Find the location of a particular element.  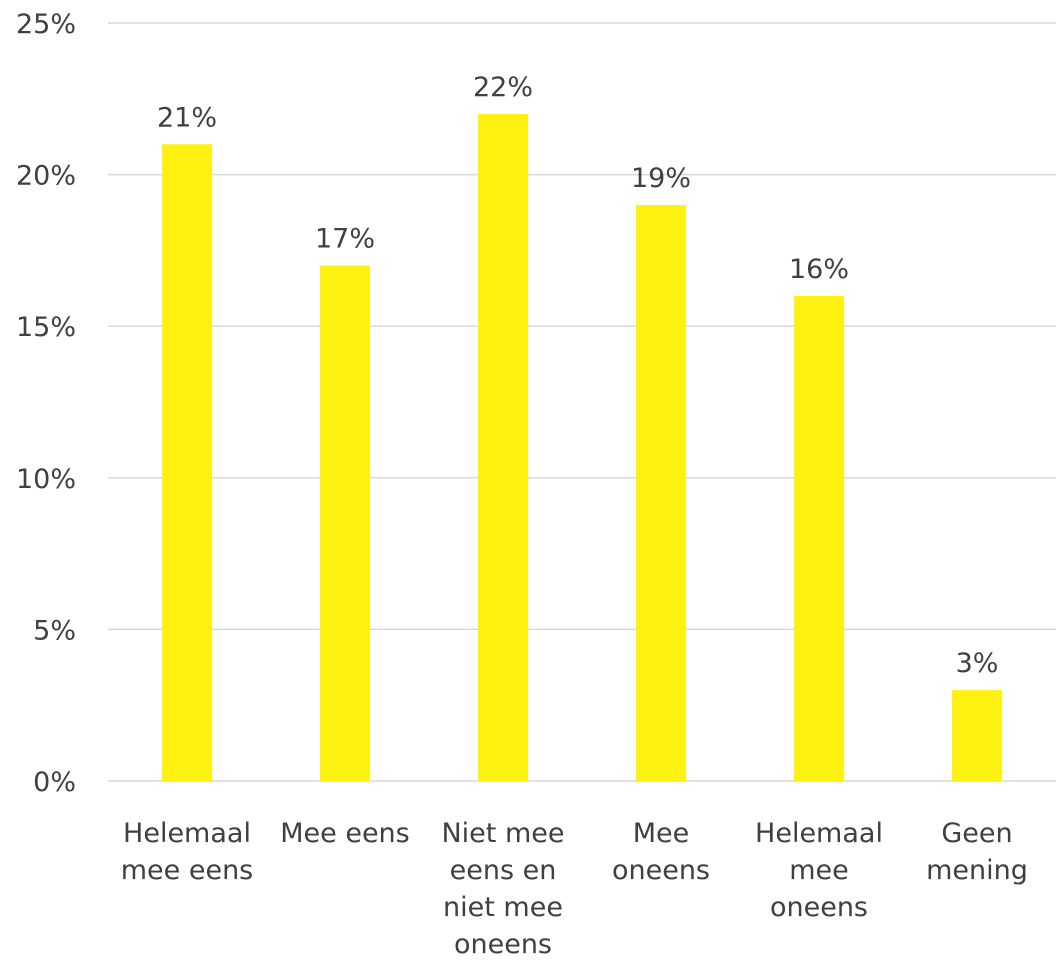

x-tick-label: Helemaal mee oneens is located at coordinates (819, 870).